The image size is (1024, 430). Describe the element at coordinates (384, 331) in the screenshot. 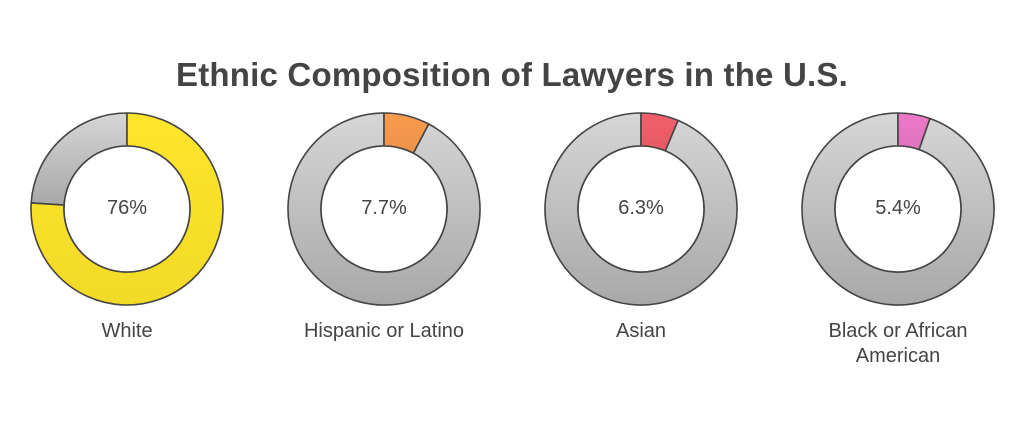

I see `donut-category-label: Hispanic or Latino` at that location.